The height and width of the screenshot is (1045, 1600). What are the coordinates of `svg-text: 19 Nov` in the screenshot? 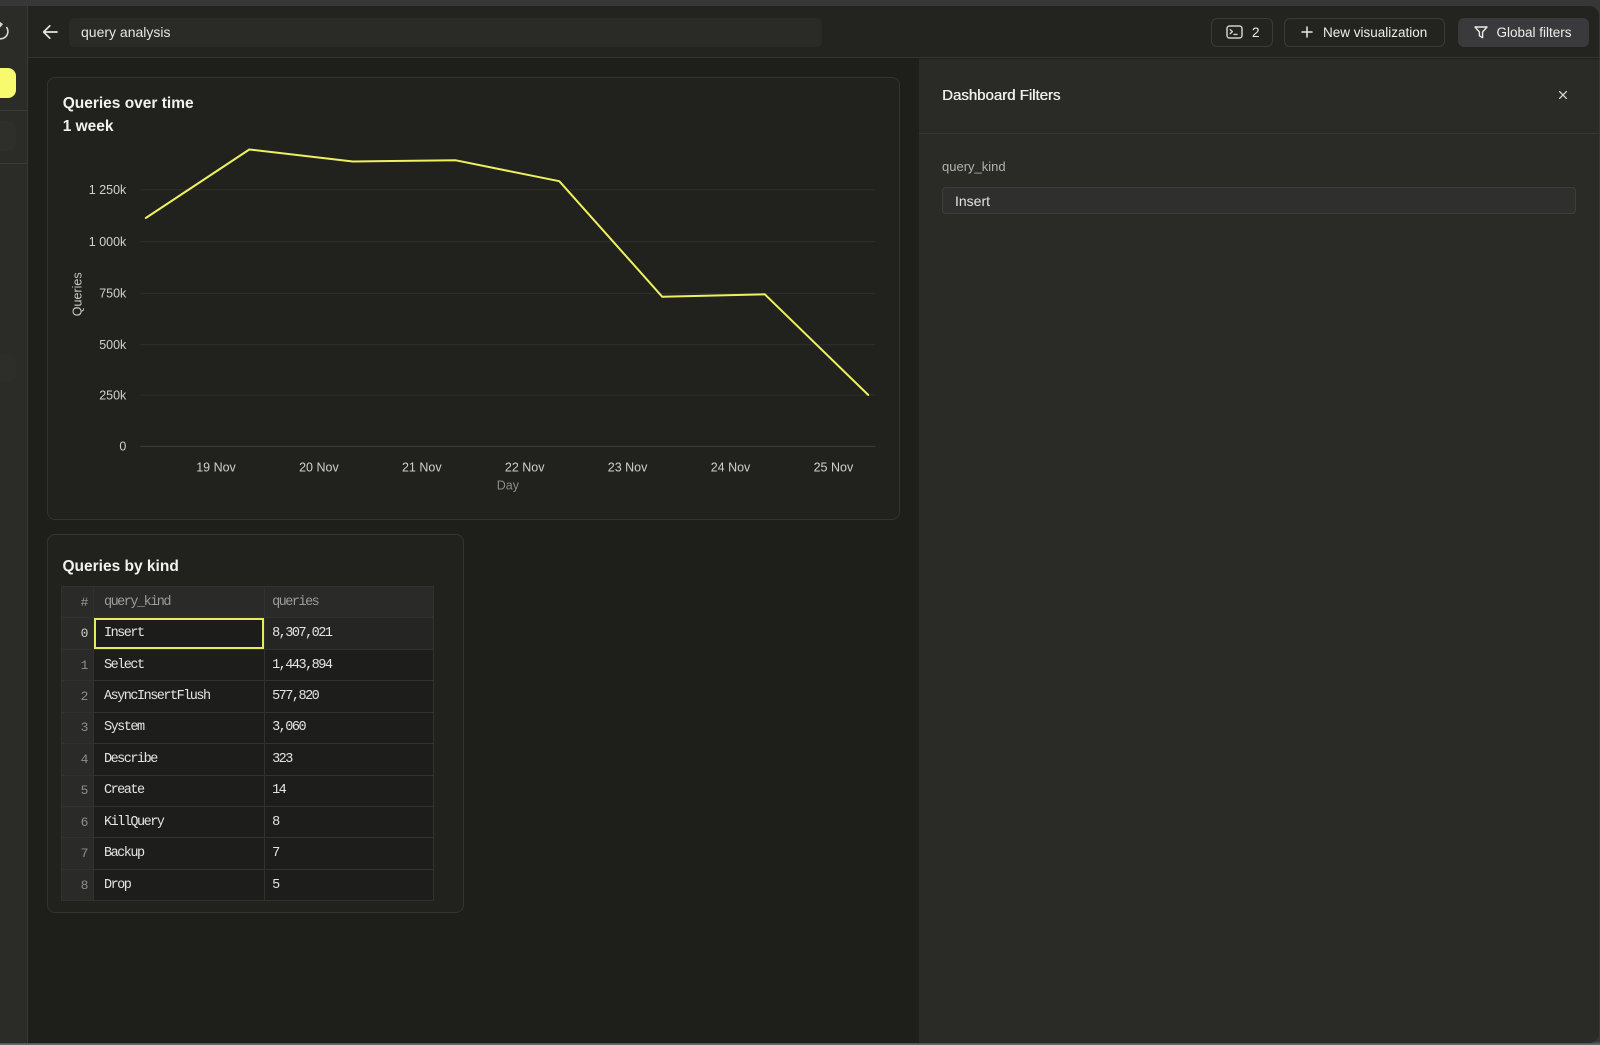 It's located at (216, 467).